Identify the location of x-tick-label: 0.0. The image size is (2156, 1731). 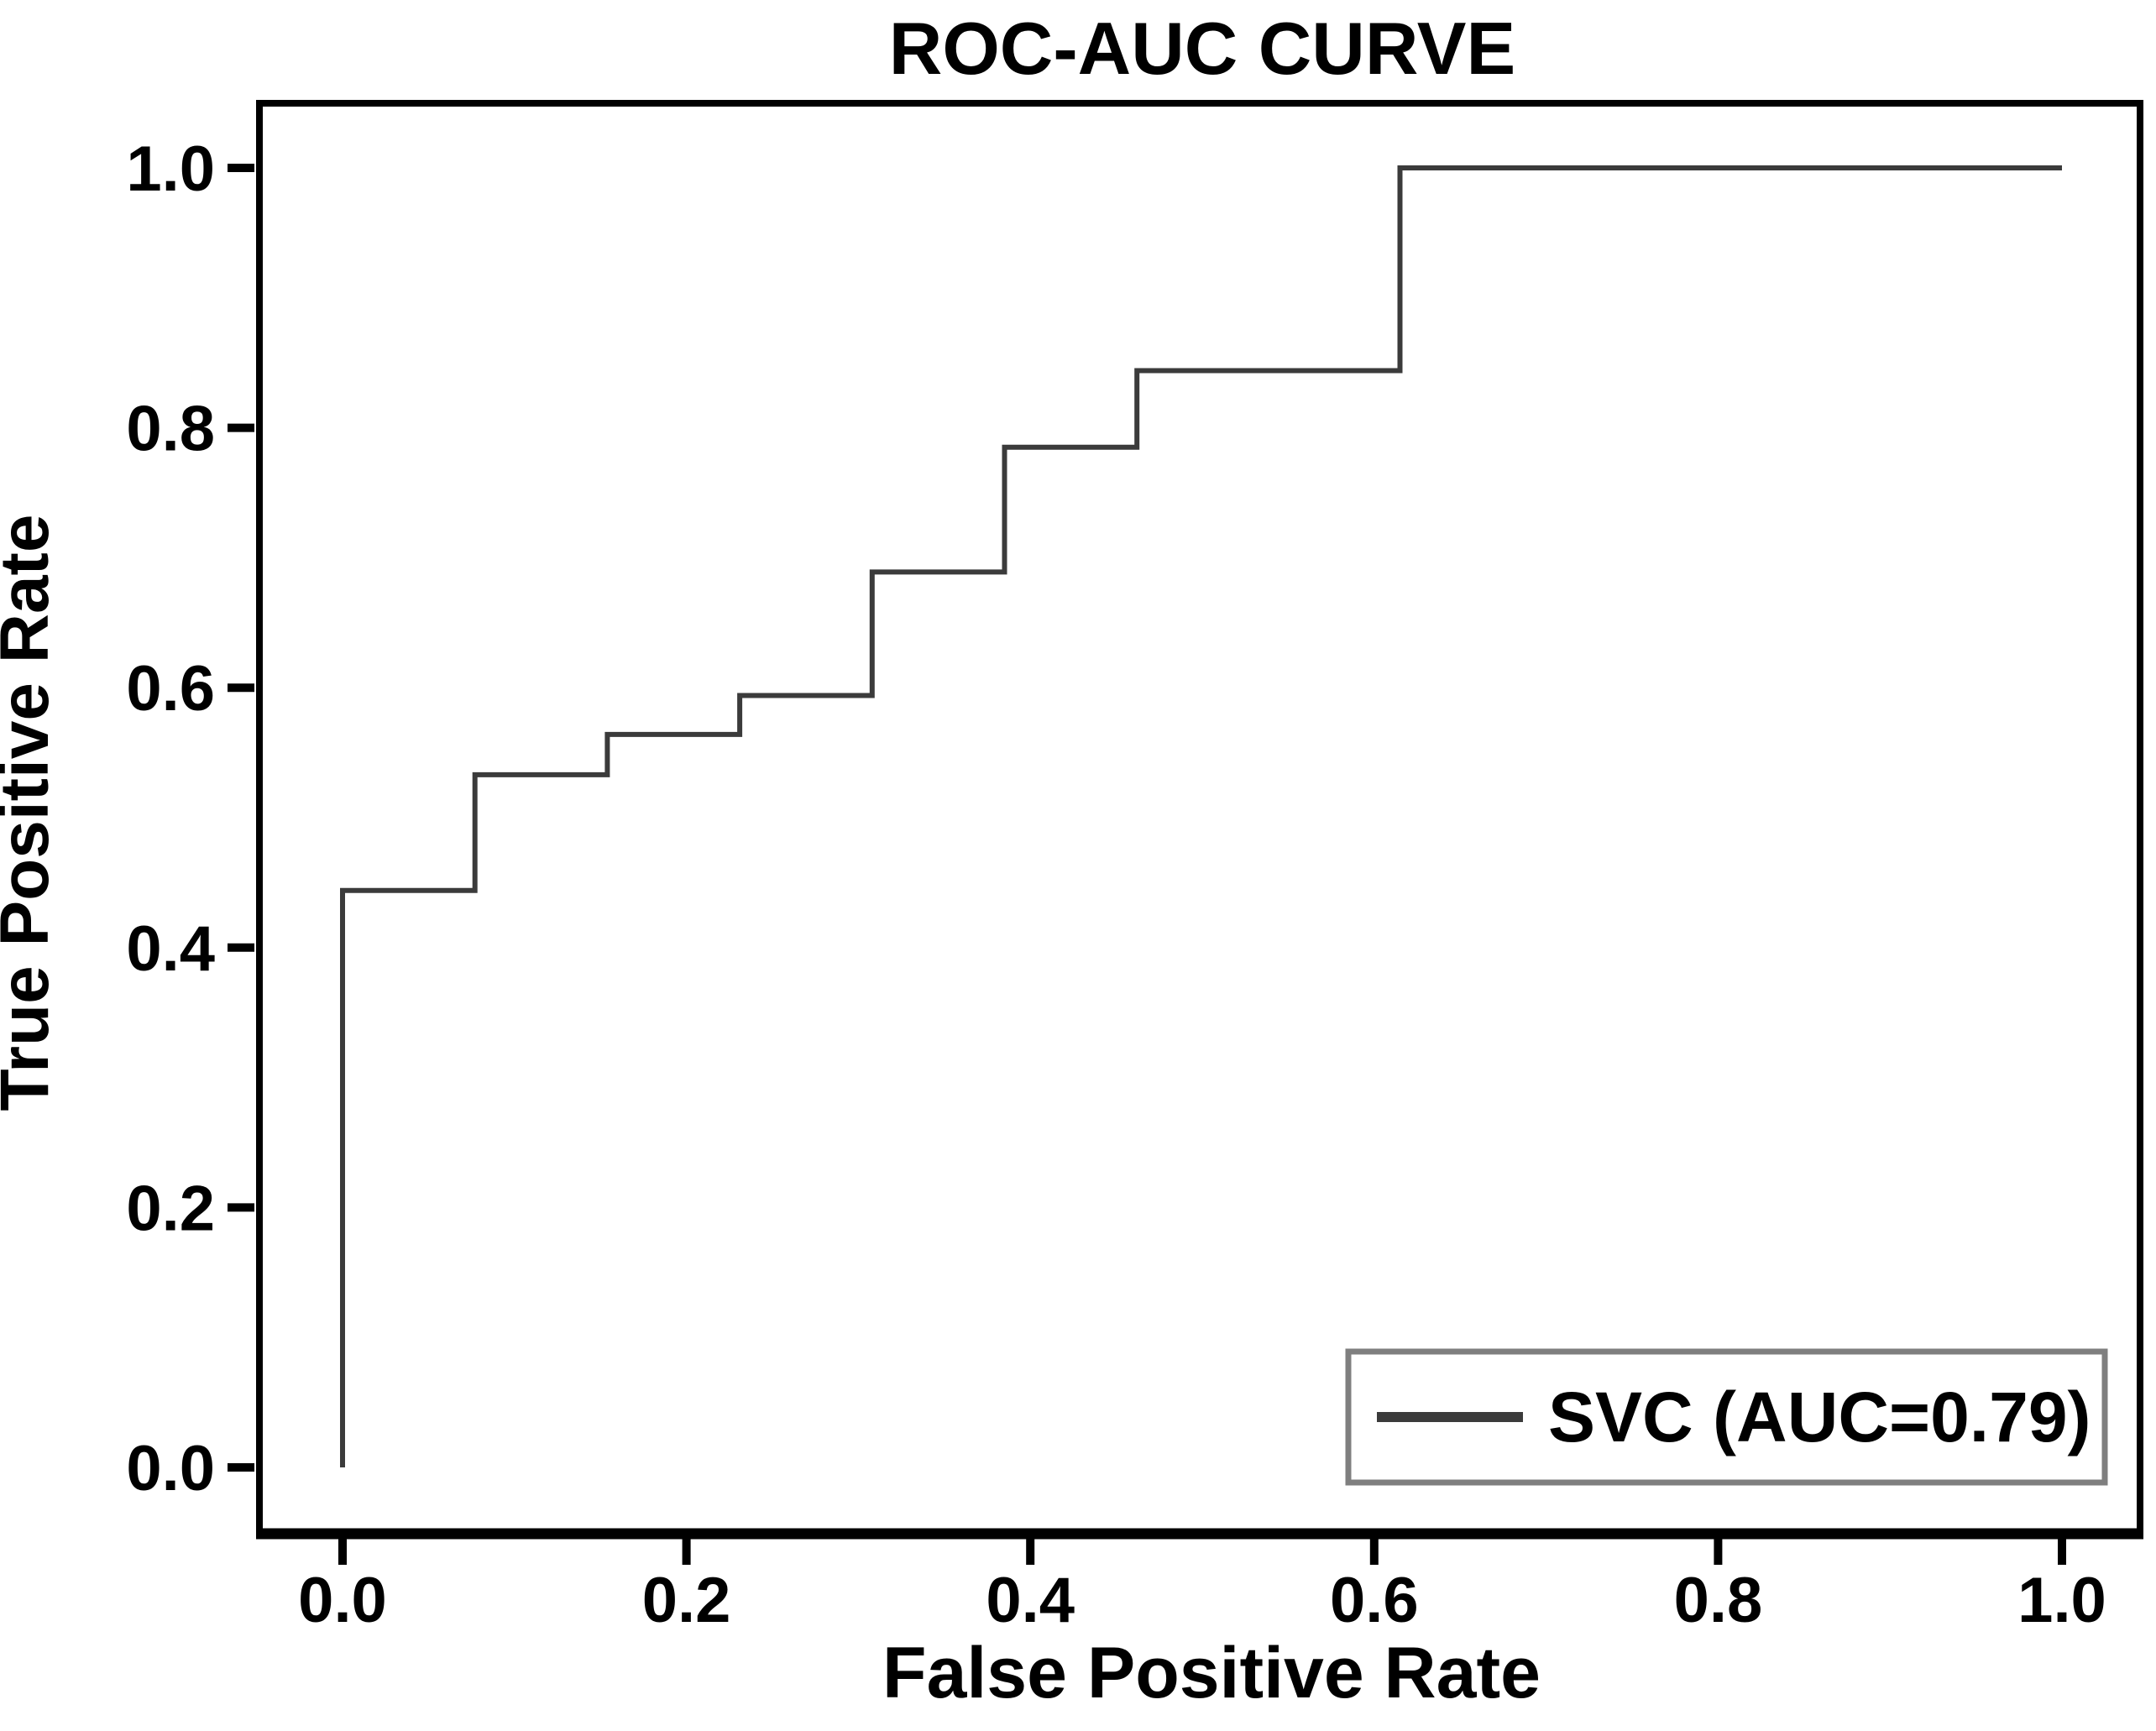
(342, 1600).